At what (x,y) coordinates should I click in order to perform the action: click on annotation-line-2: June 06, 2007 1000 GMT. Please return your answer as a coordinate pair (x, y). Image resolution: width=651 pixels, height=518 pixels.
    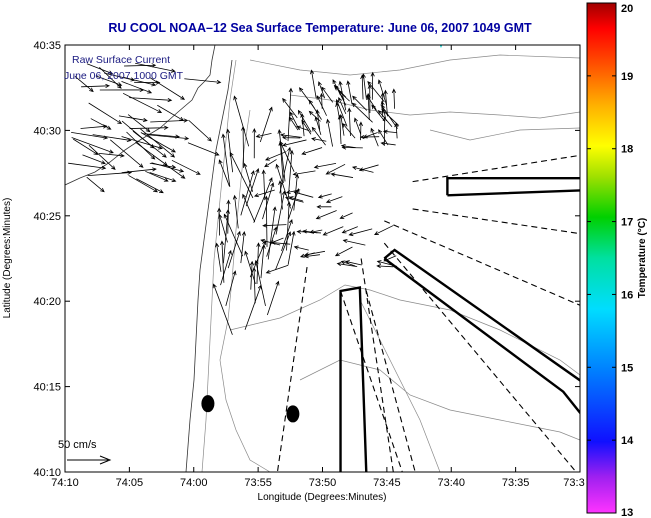
    Looking at the image, I should click on (124, 76).